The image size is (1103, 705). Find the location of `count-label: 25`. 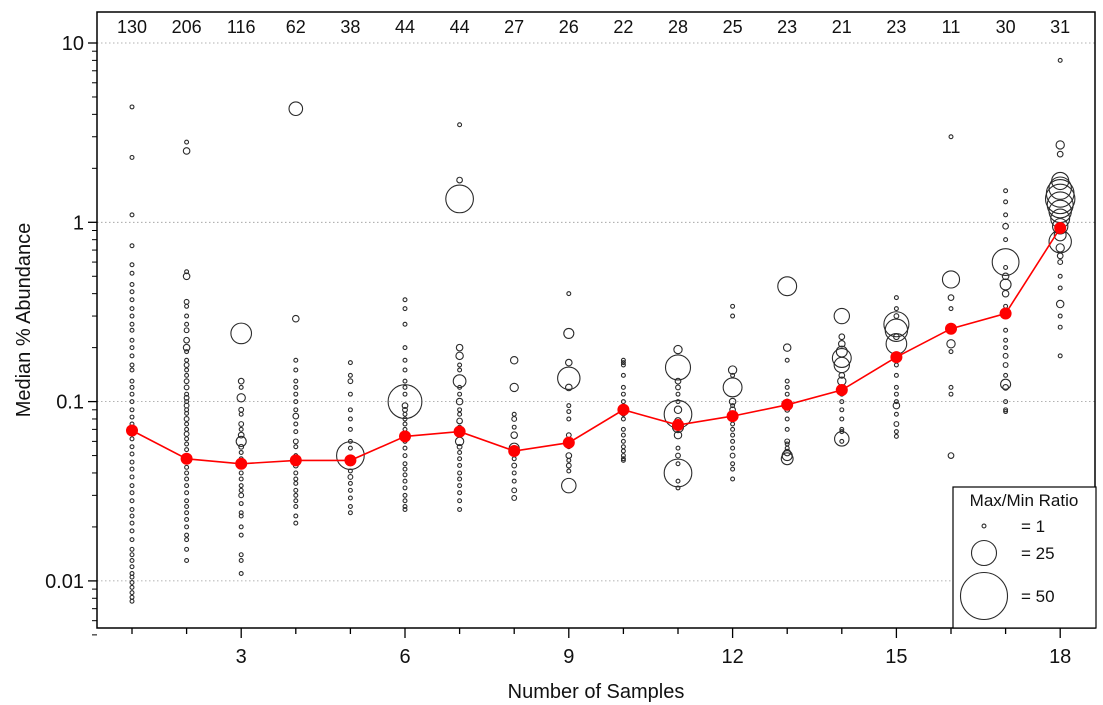

count-label: 25 is located at coordinates (733, 27).